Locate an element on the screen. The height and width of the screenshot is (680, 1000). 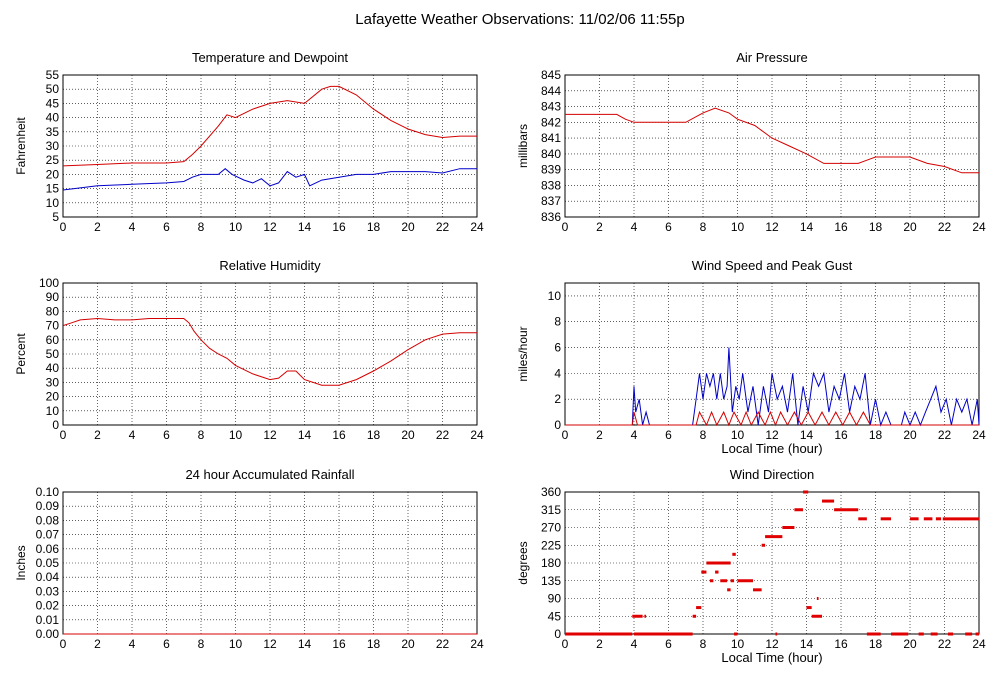
y-tick-label: 836 is located at coordinates (551, 217).